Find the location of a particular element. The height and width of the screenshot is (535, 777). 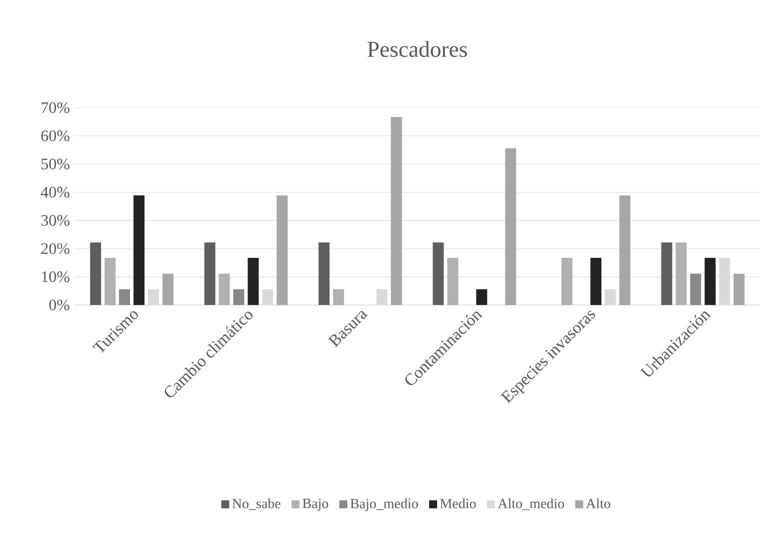

legend-label: No_sabe is located at coordinates (256, 504).